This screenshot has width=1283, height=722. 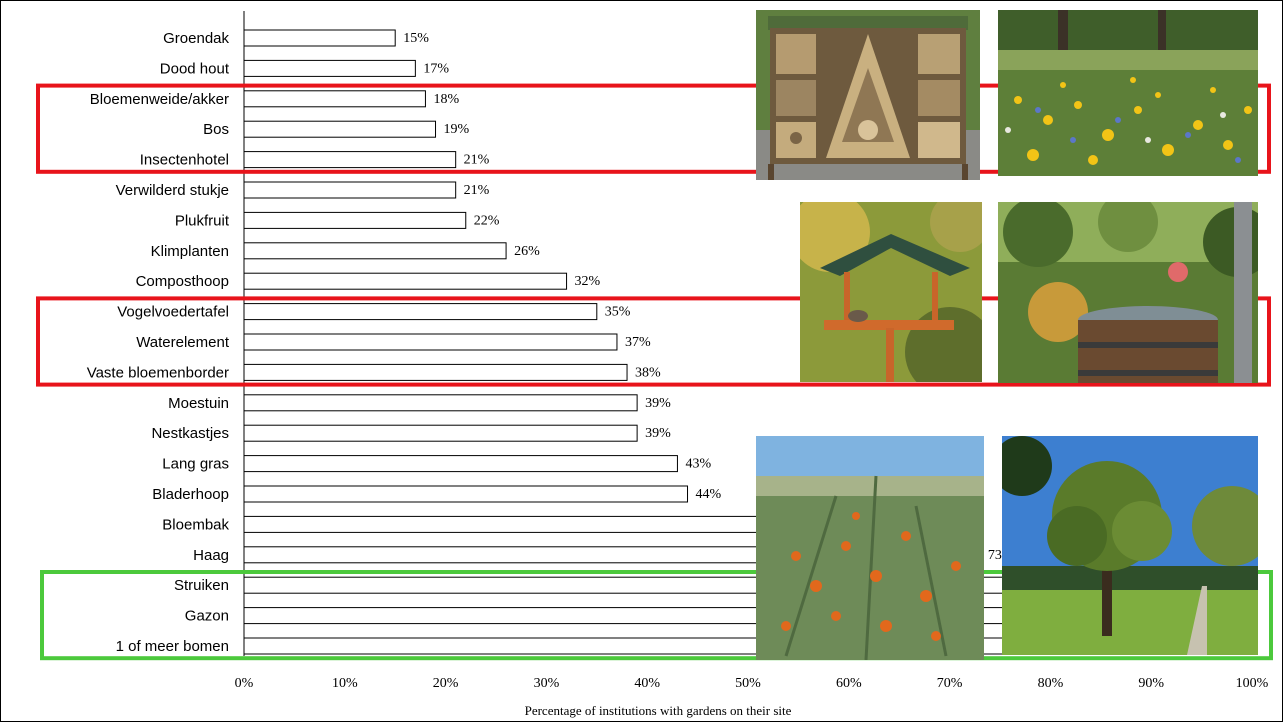 I want to click on category-label: Vogelvoedertafel, so click(x=173, y=312).